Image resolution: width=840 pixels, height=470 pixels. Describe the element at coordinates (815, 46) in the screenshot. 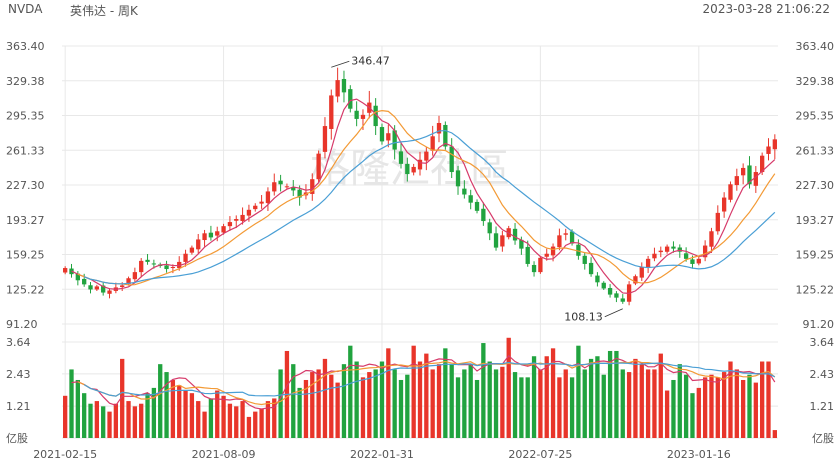

I see `y-tick-label-right: 363.40` at that location.